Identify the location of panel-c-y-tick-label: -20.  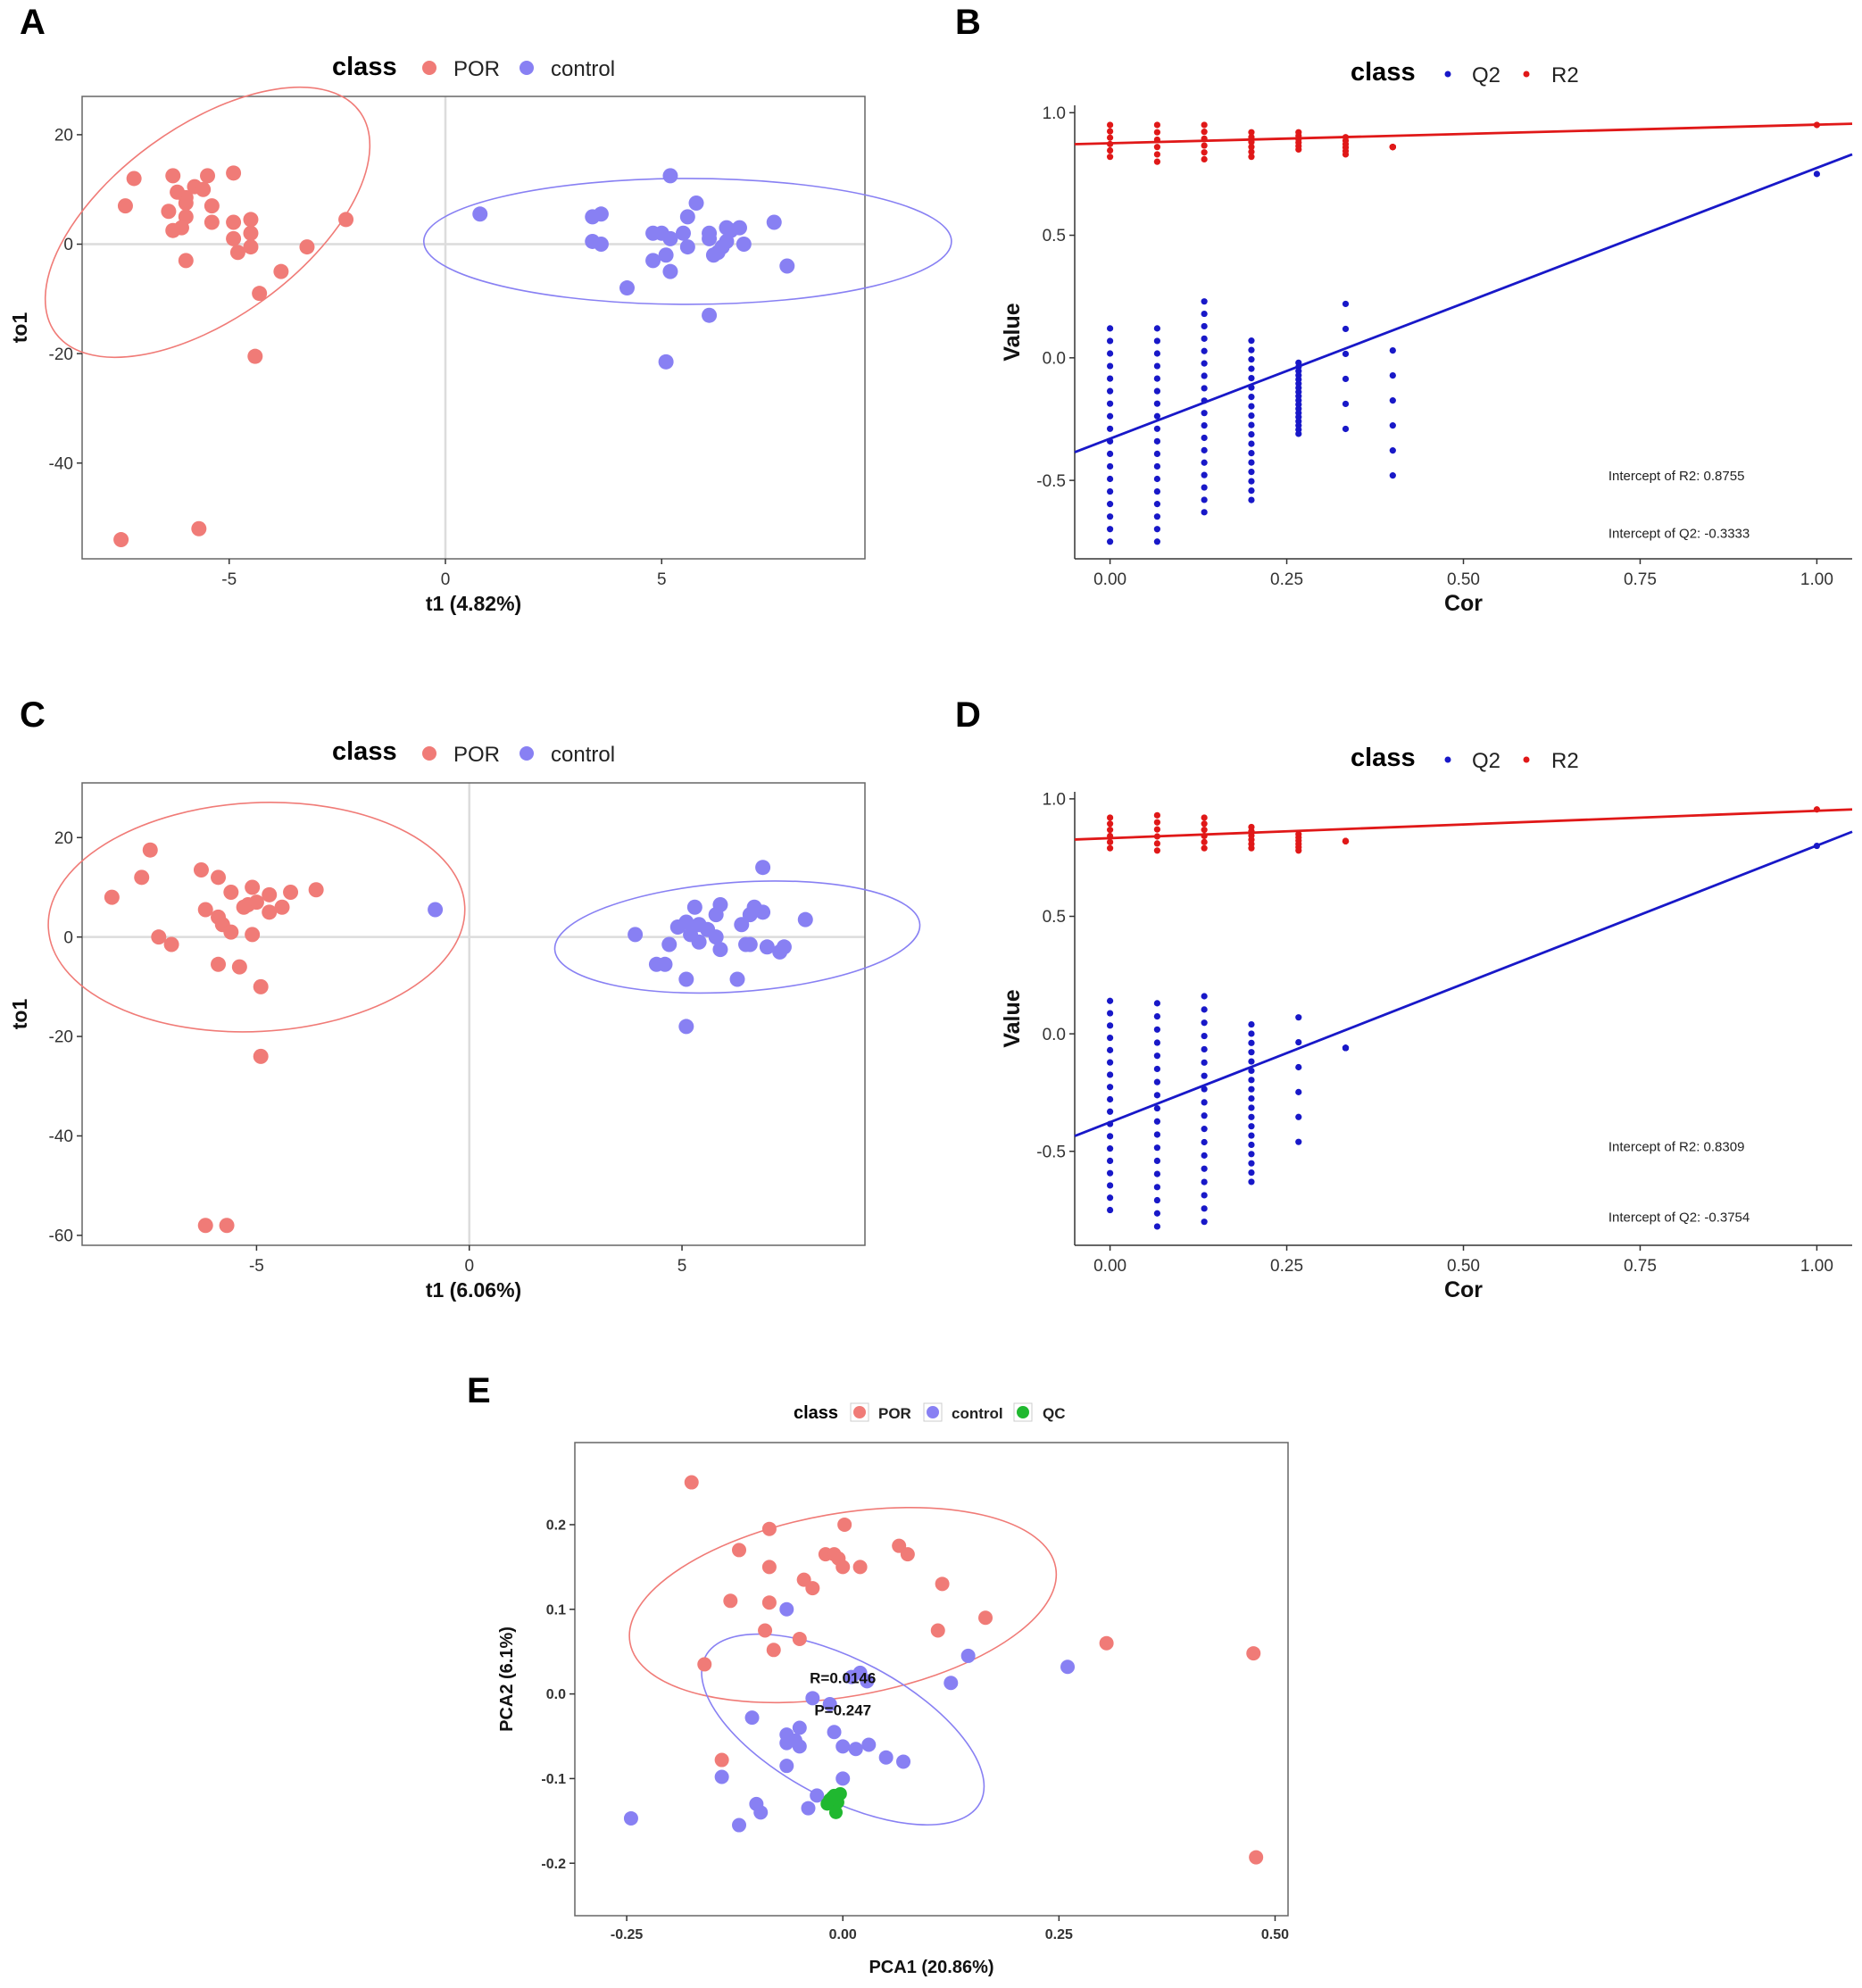
(61, 1037).